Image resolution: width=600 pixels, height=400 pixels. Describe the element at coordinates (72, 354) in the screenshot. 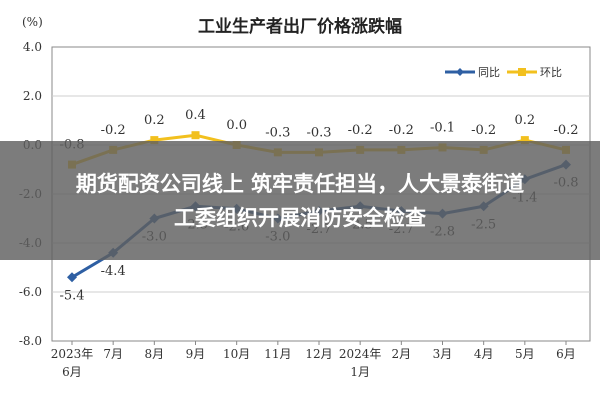

I see `x-tick-label: 2023年` at that location.